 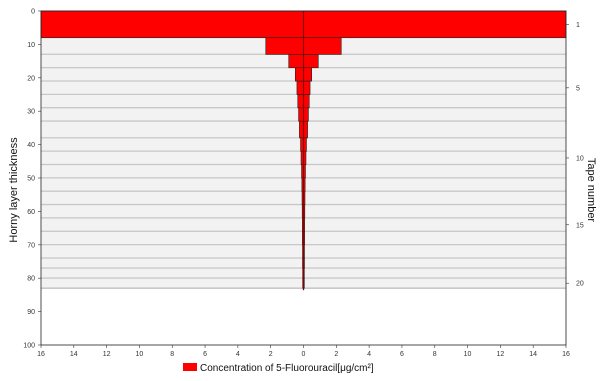 I want to click on x-tick-4: 8, so click(x=172, y=354).